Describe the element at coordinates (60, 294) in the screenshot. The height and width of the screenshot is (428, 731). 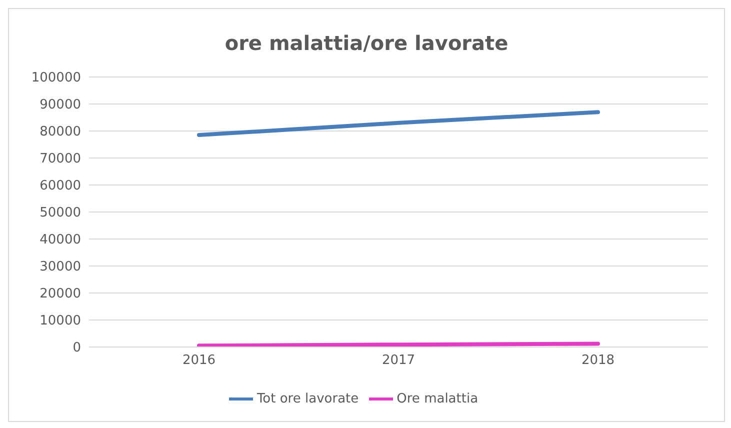
I see `y-tick-label: 20000` at that location.